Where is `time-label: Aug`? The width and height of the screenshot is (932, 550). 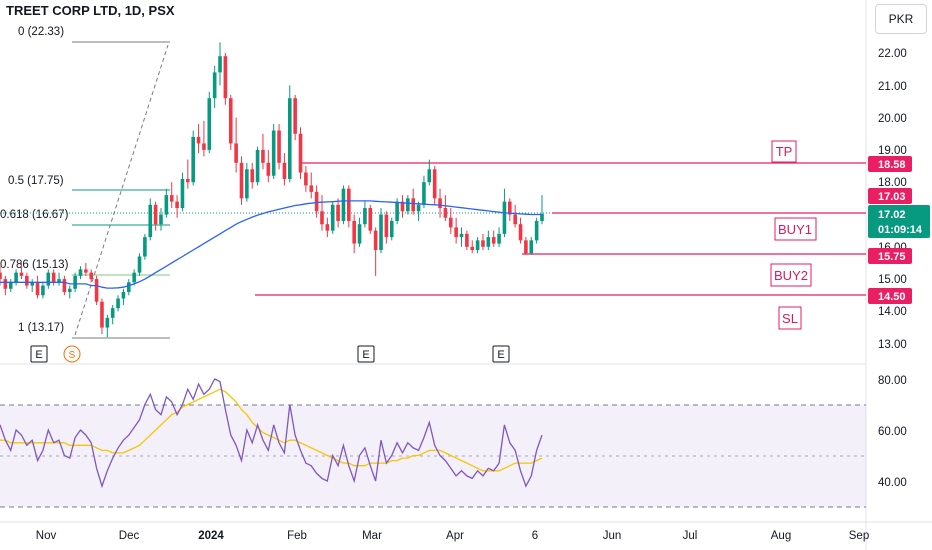
time-label: Aug is located at coordinates (781, 536).